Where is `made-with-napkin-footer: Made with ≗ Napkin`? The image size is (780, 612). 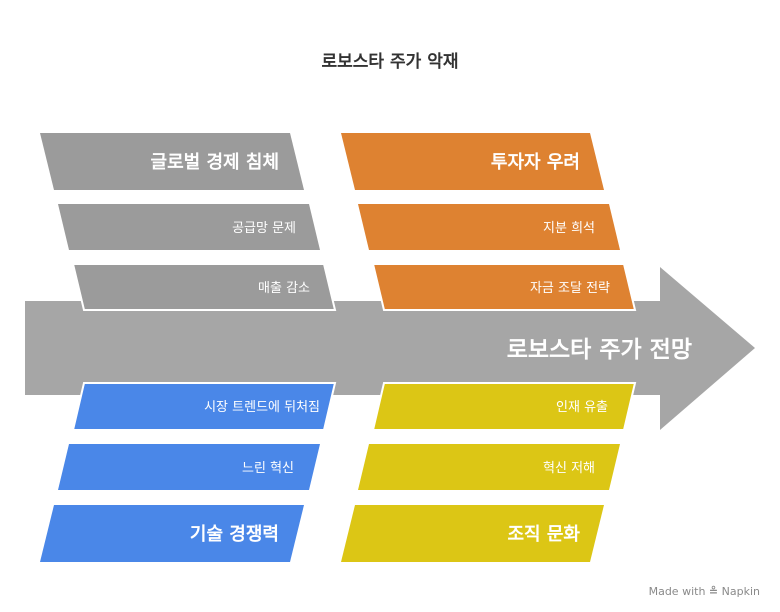
made-with-napkin-footer: Made with ≗ Napkin is located at coordinates (704, 591).